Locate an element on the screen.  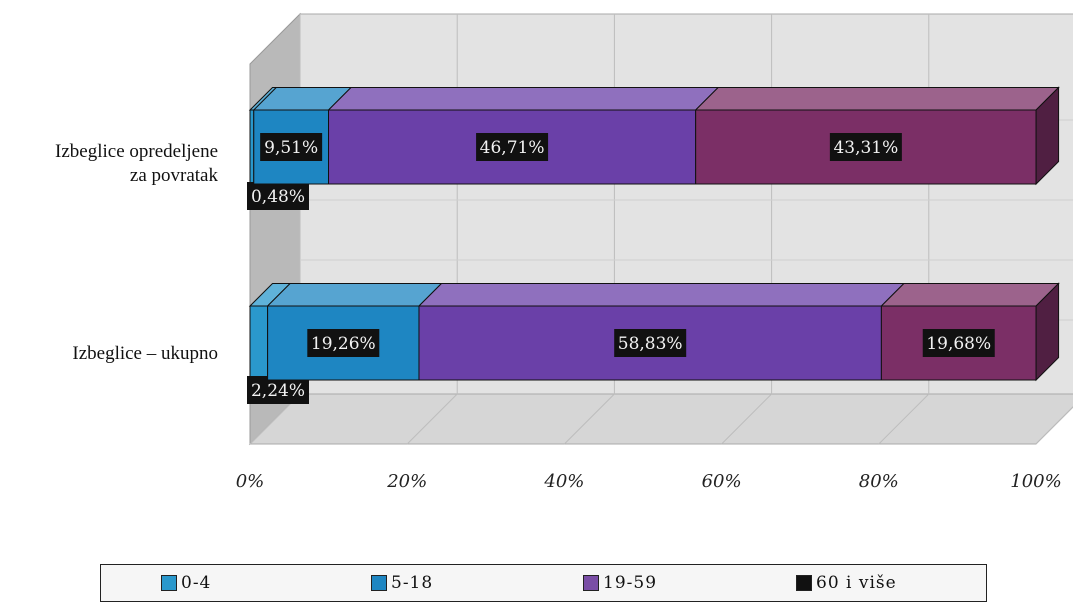
data-label: 46,71% is located at coordinates (512, 148).